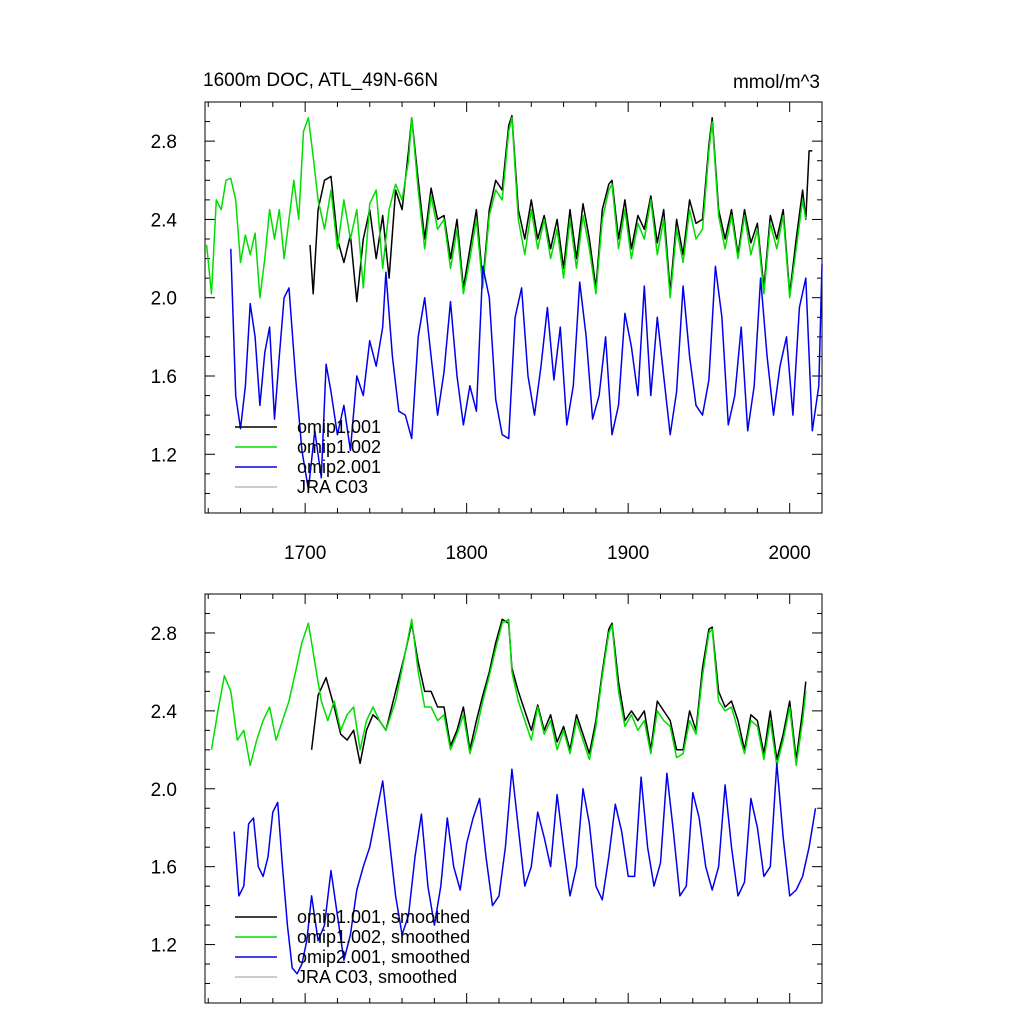  Describe the element at coordinates (320, 80) in the screenshot. I see `top-chart-title: 1600m DOC, ATL_49N-66N` at that location.